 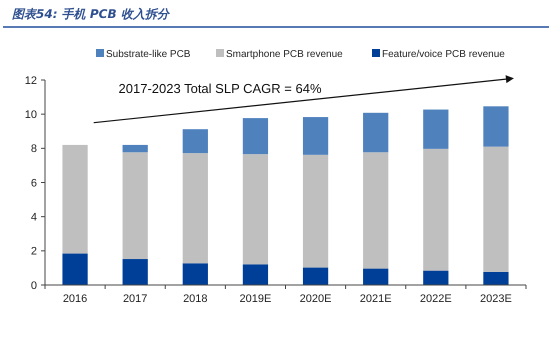 I want to click on chart-title: 图表54: 手机 PCB 收入拆分, so click(x=91, y=14).